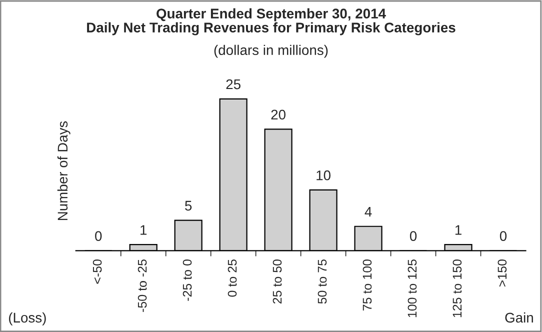 The height and width of the screenshot is (332, 542). What do you see at coordinates (63, 170) in the screenshot?
I see `y-axis-title: Number of Days` at bounding box center [63, 170].